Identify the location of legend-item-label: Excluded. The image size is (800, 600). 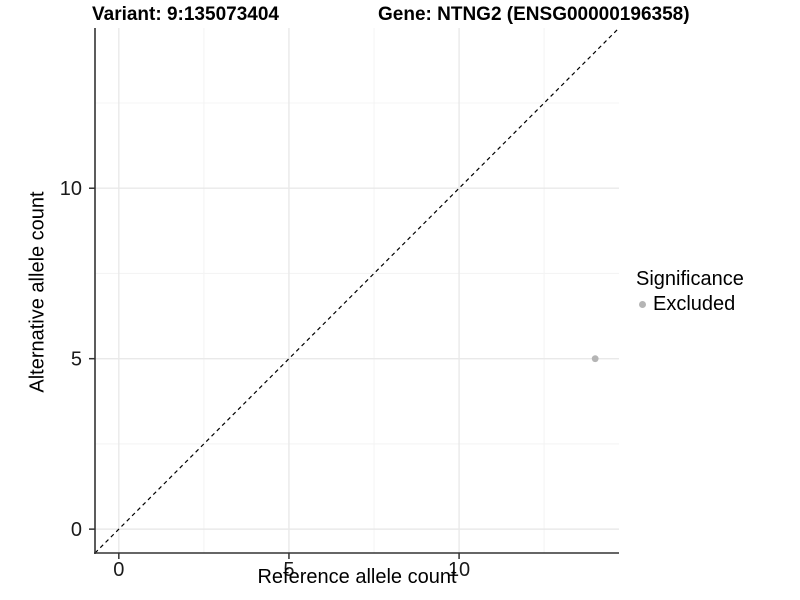
(694, 304).